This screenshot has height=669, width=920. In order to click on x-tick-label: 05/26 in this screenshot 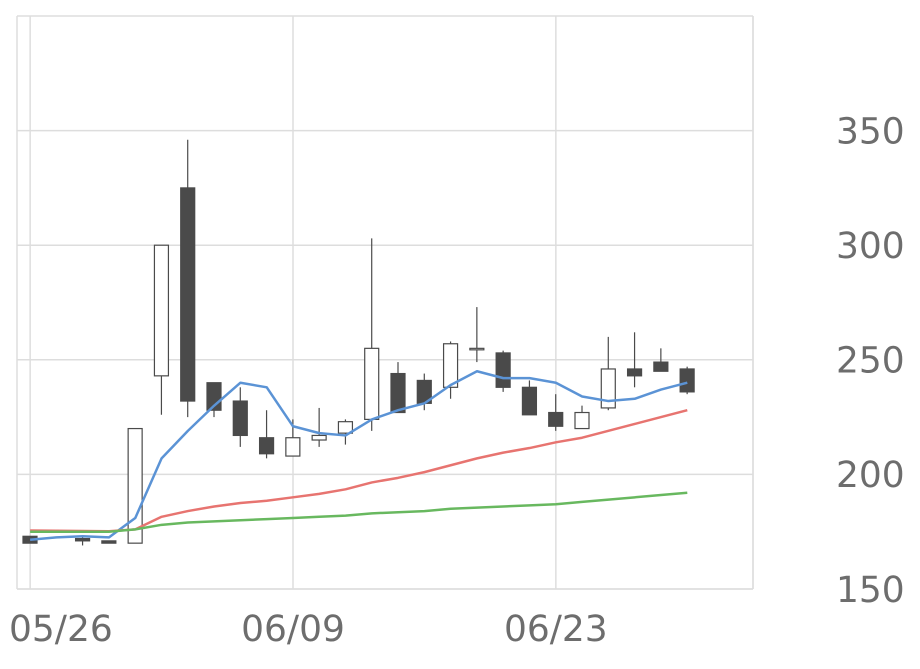, I will do `click(61, 629)`.